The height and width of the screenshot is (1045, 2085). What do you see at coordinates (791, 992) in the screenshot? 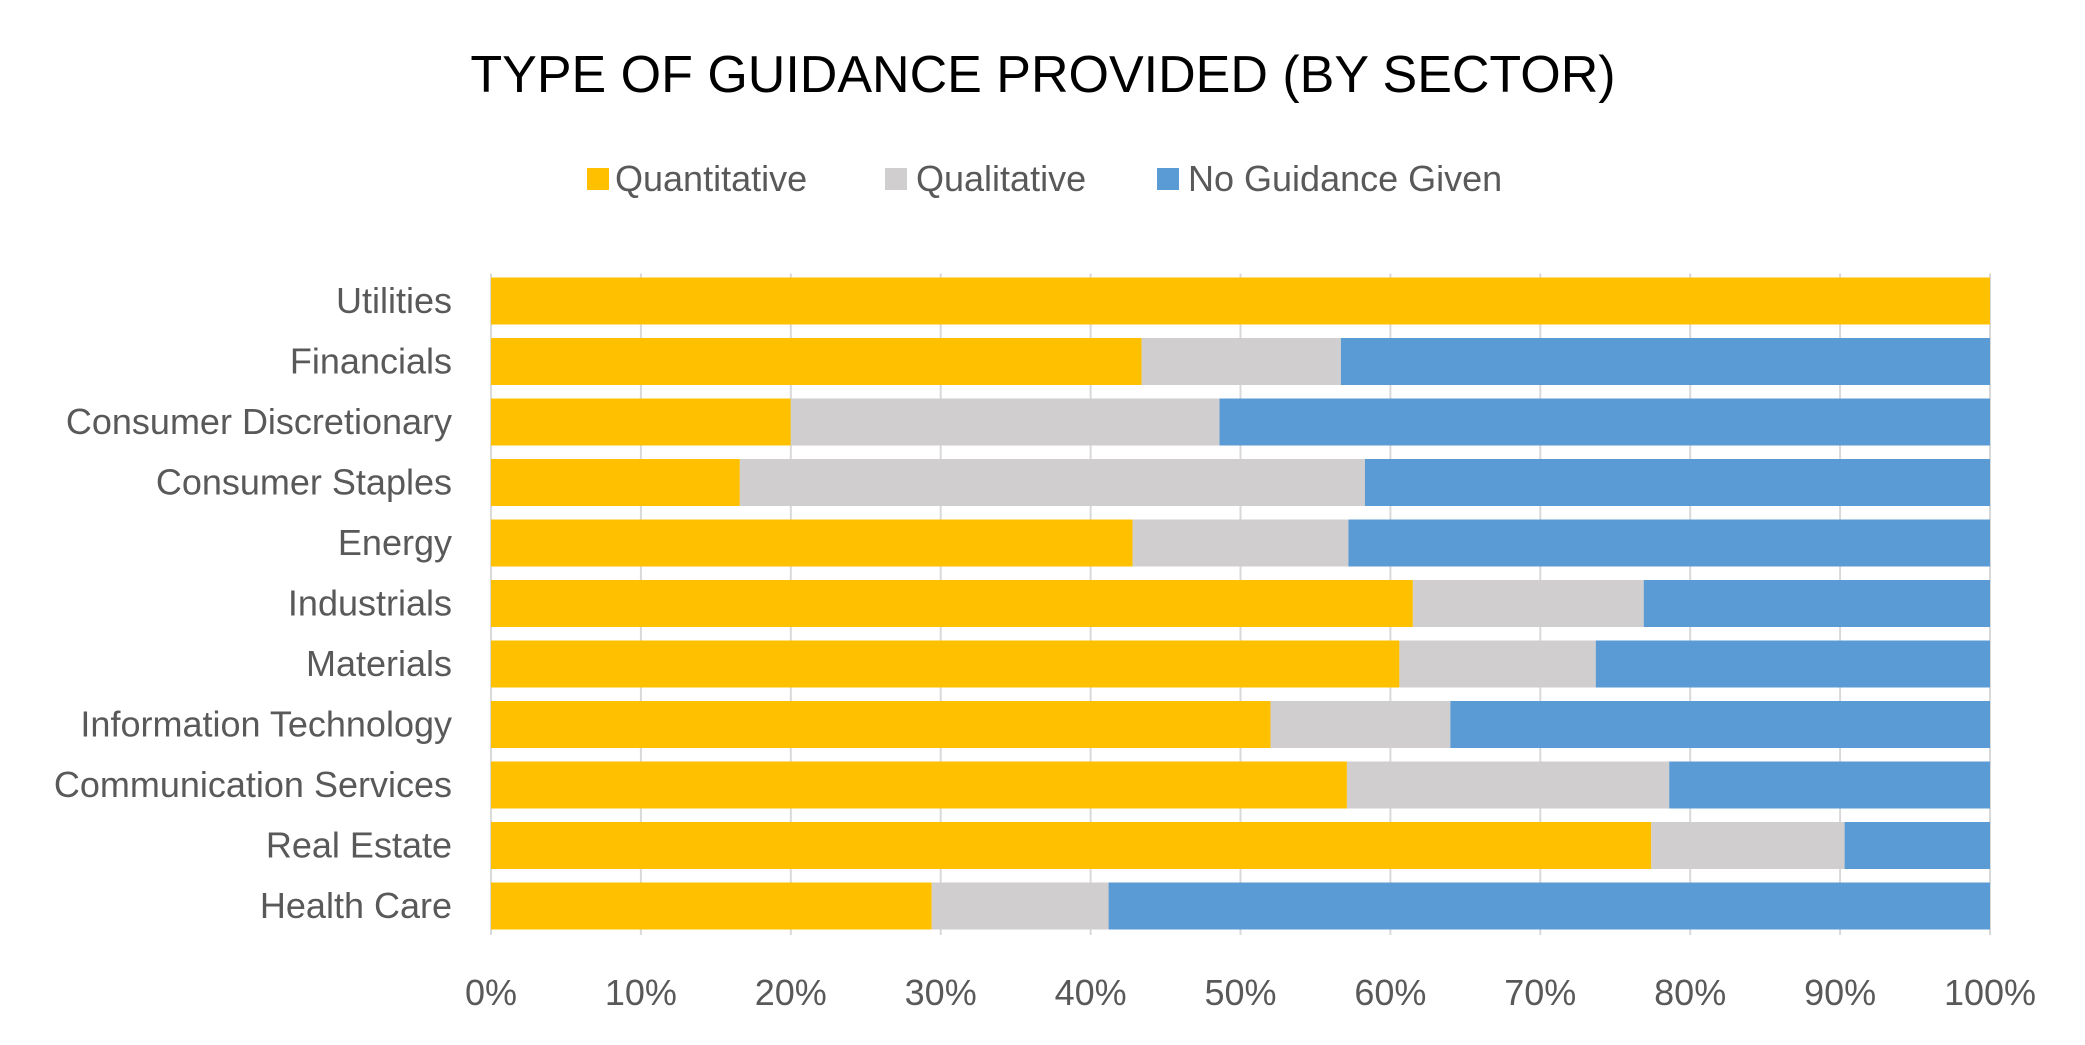
I see `x-tick-label: 20%` at bounding box center [791, 992].